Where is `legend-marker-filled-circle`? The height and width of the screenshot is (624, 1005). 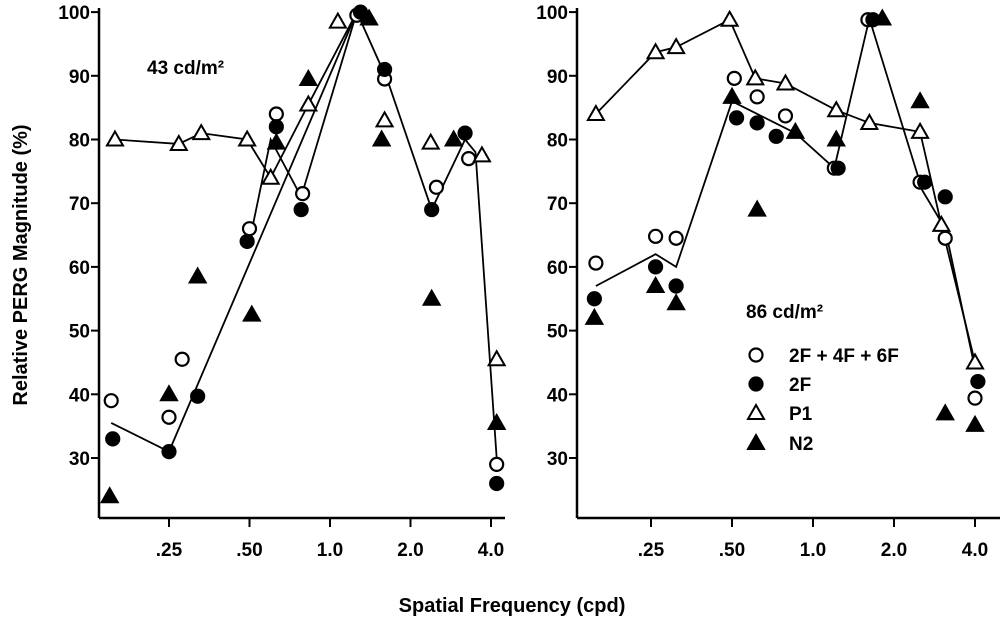
legend-marker-filled-circle is located at coordinates (756, 384).